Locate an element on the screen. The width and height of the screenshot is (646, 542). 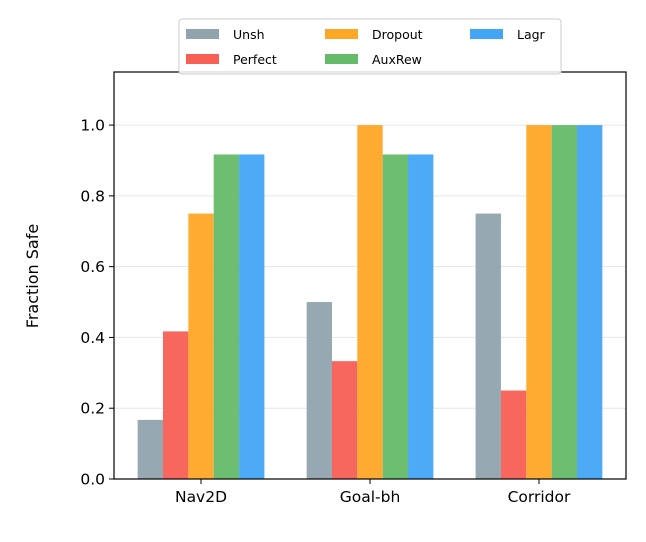
bar-dropout-nav2d is located at coordinates (201, 346).